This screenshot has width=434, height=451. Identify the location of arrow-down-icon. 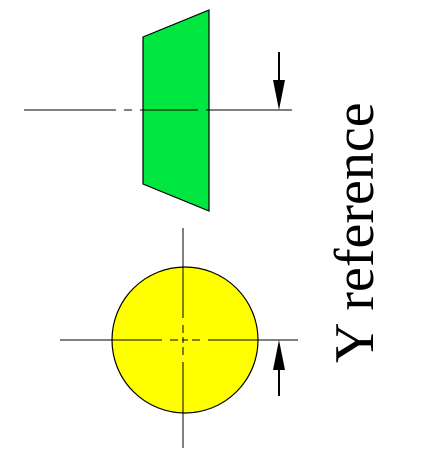
(279, 81).